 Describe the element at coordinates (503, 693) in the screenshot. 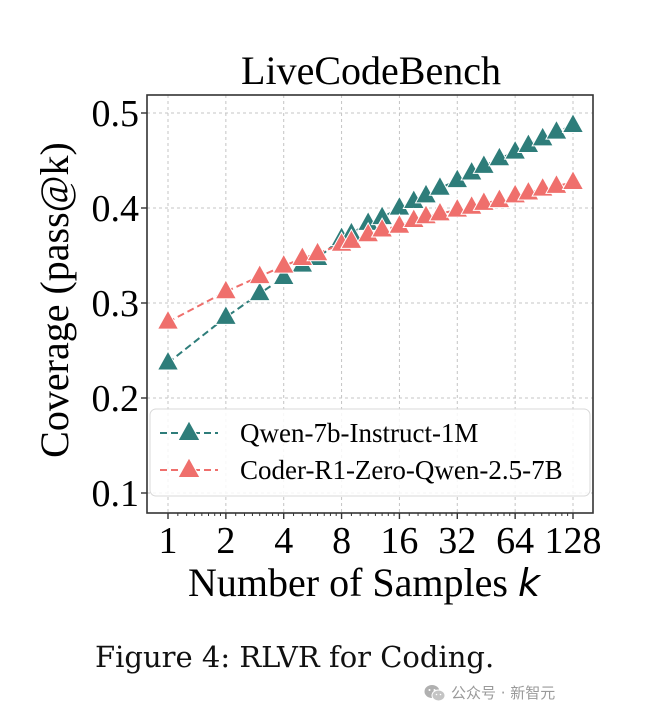

I see `watermark-text: 公众号 · 新智元` at that location.